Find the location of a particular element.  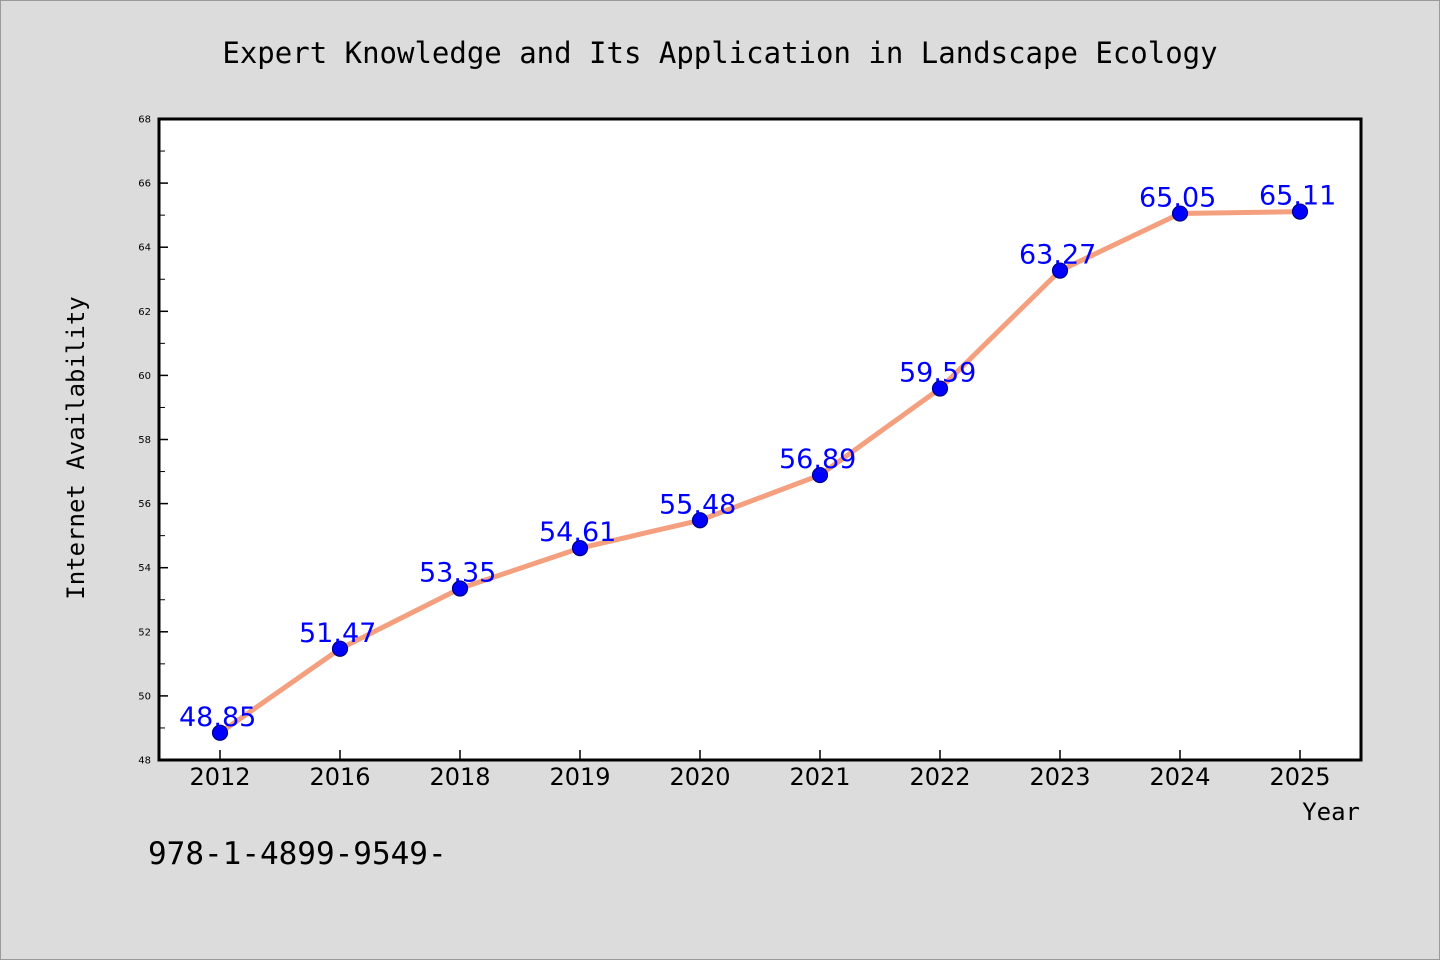

y-tick-label: 58 is located at coordinates (144, 440).